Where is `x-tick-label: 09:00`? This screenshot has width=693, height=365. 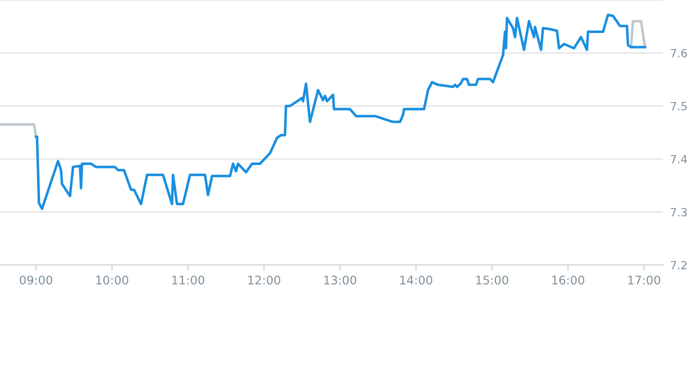
x-tick-label: 09:00 is located at coordinates (36, 280).